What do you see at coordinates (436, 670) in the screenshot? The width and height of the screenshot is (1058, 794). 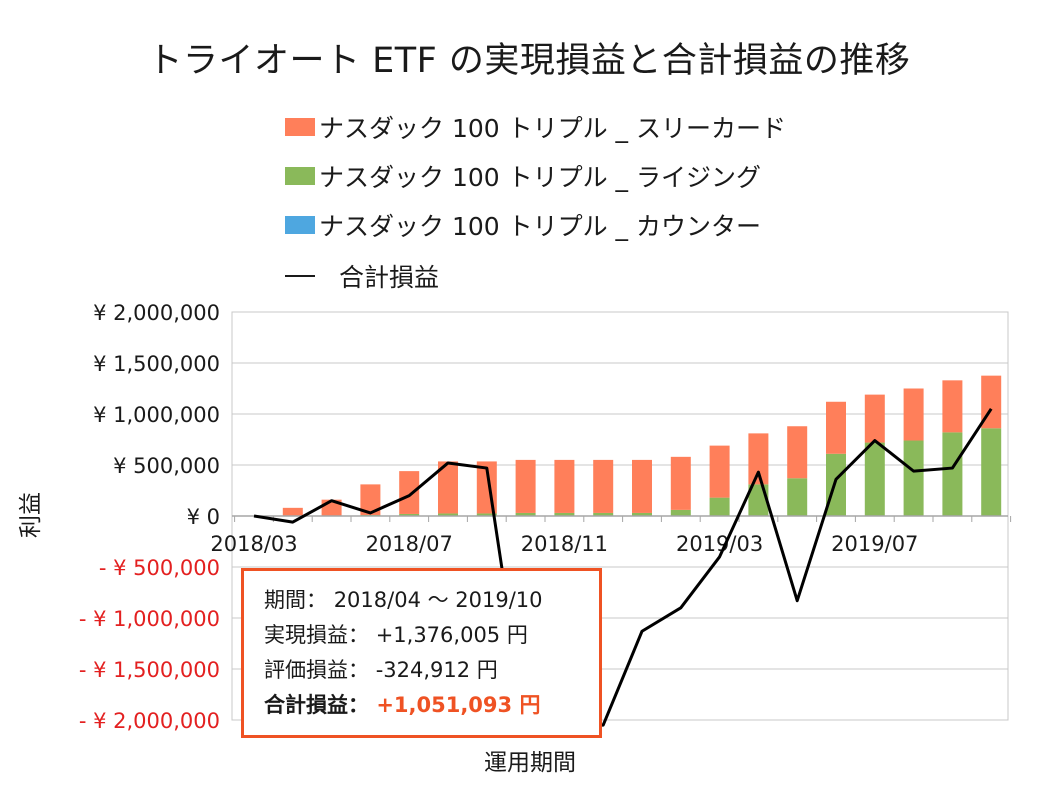 I see `summary-unrealized-value: -324,912 円` at bounding box center [436, 670].